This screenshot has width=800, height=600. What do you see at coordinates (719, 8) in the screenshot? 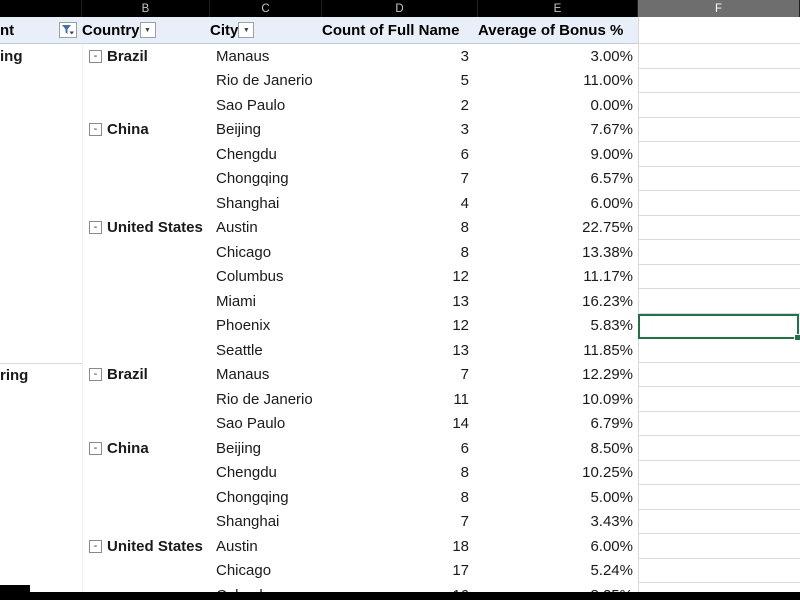
I see `column-header-f-selected: F` at bounding box center [719, 8].